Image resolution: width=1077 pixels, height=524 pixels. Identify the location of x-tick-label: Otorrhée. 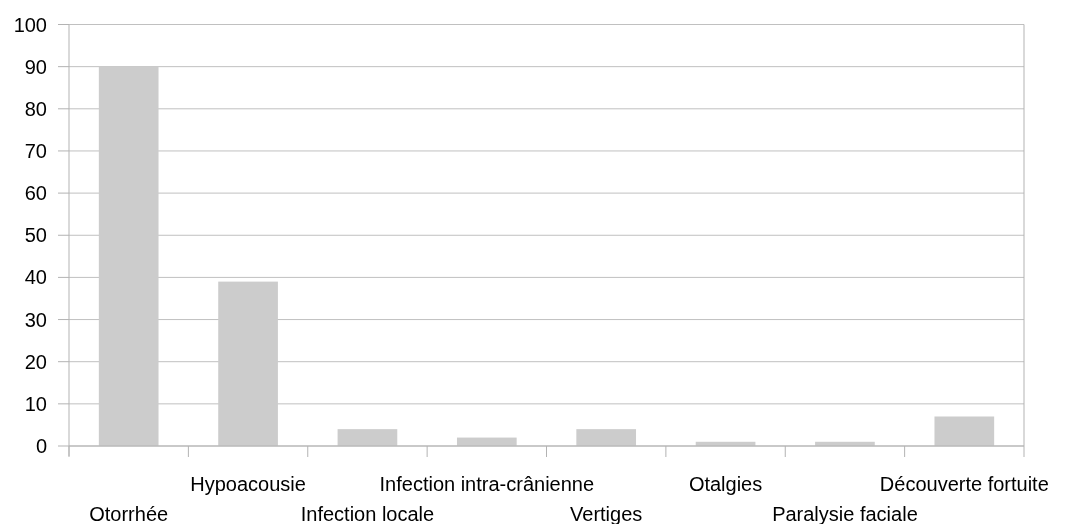
(129, 513).